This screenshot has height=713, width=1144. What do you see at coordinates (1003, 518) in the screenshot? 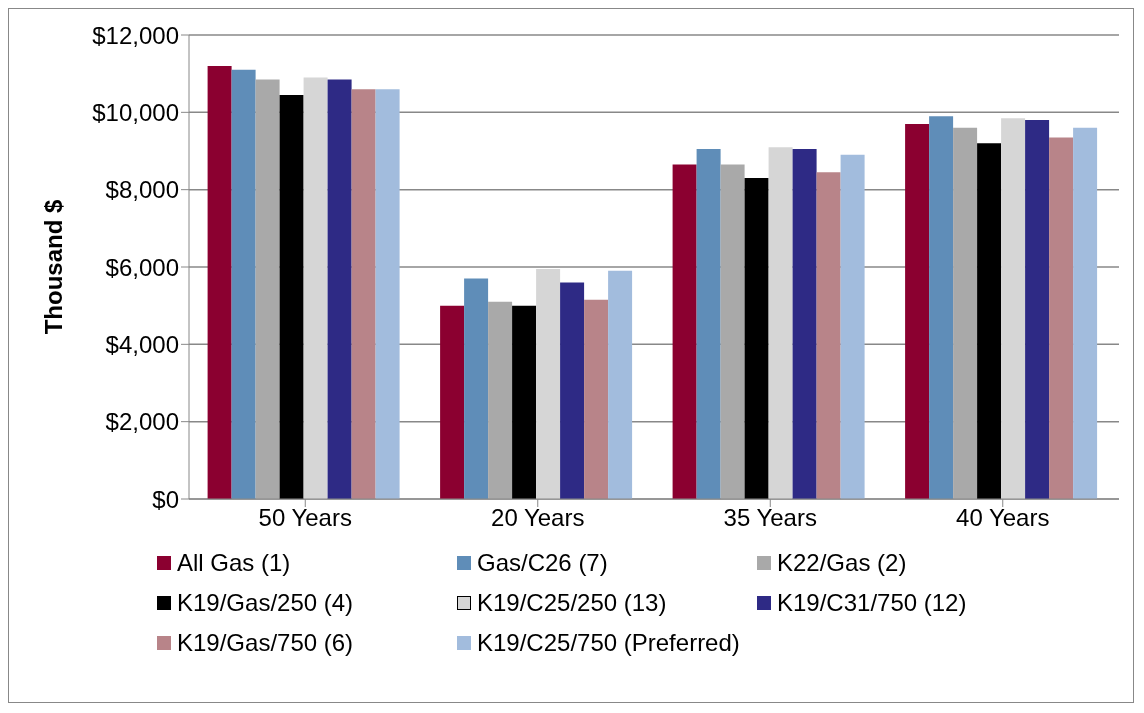
I see `x-tick-label: 40 Years` at bounding box center [1003, 518].